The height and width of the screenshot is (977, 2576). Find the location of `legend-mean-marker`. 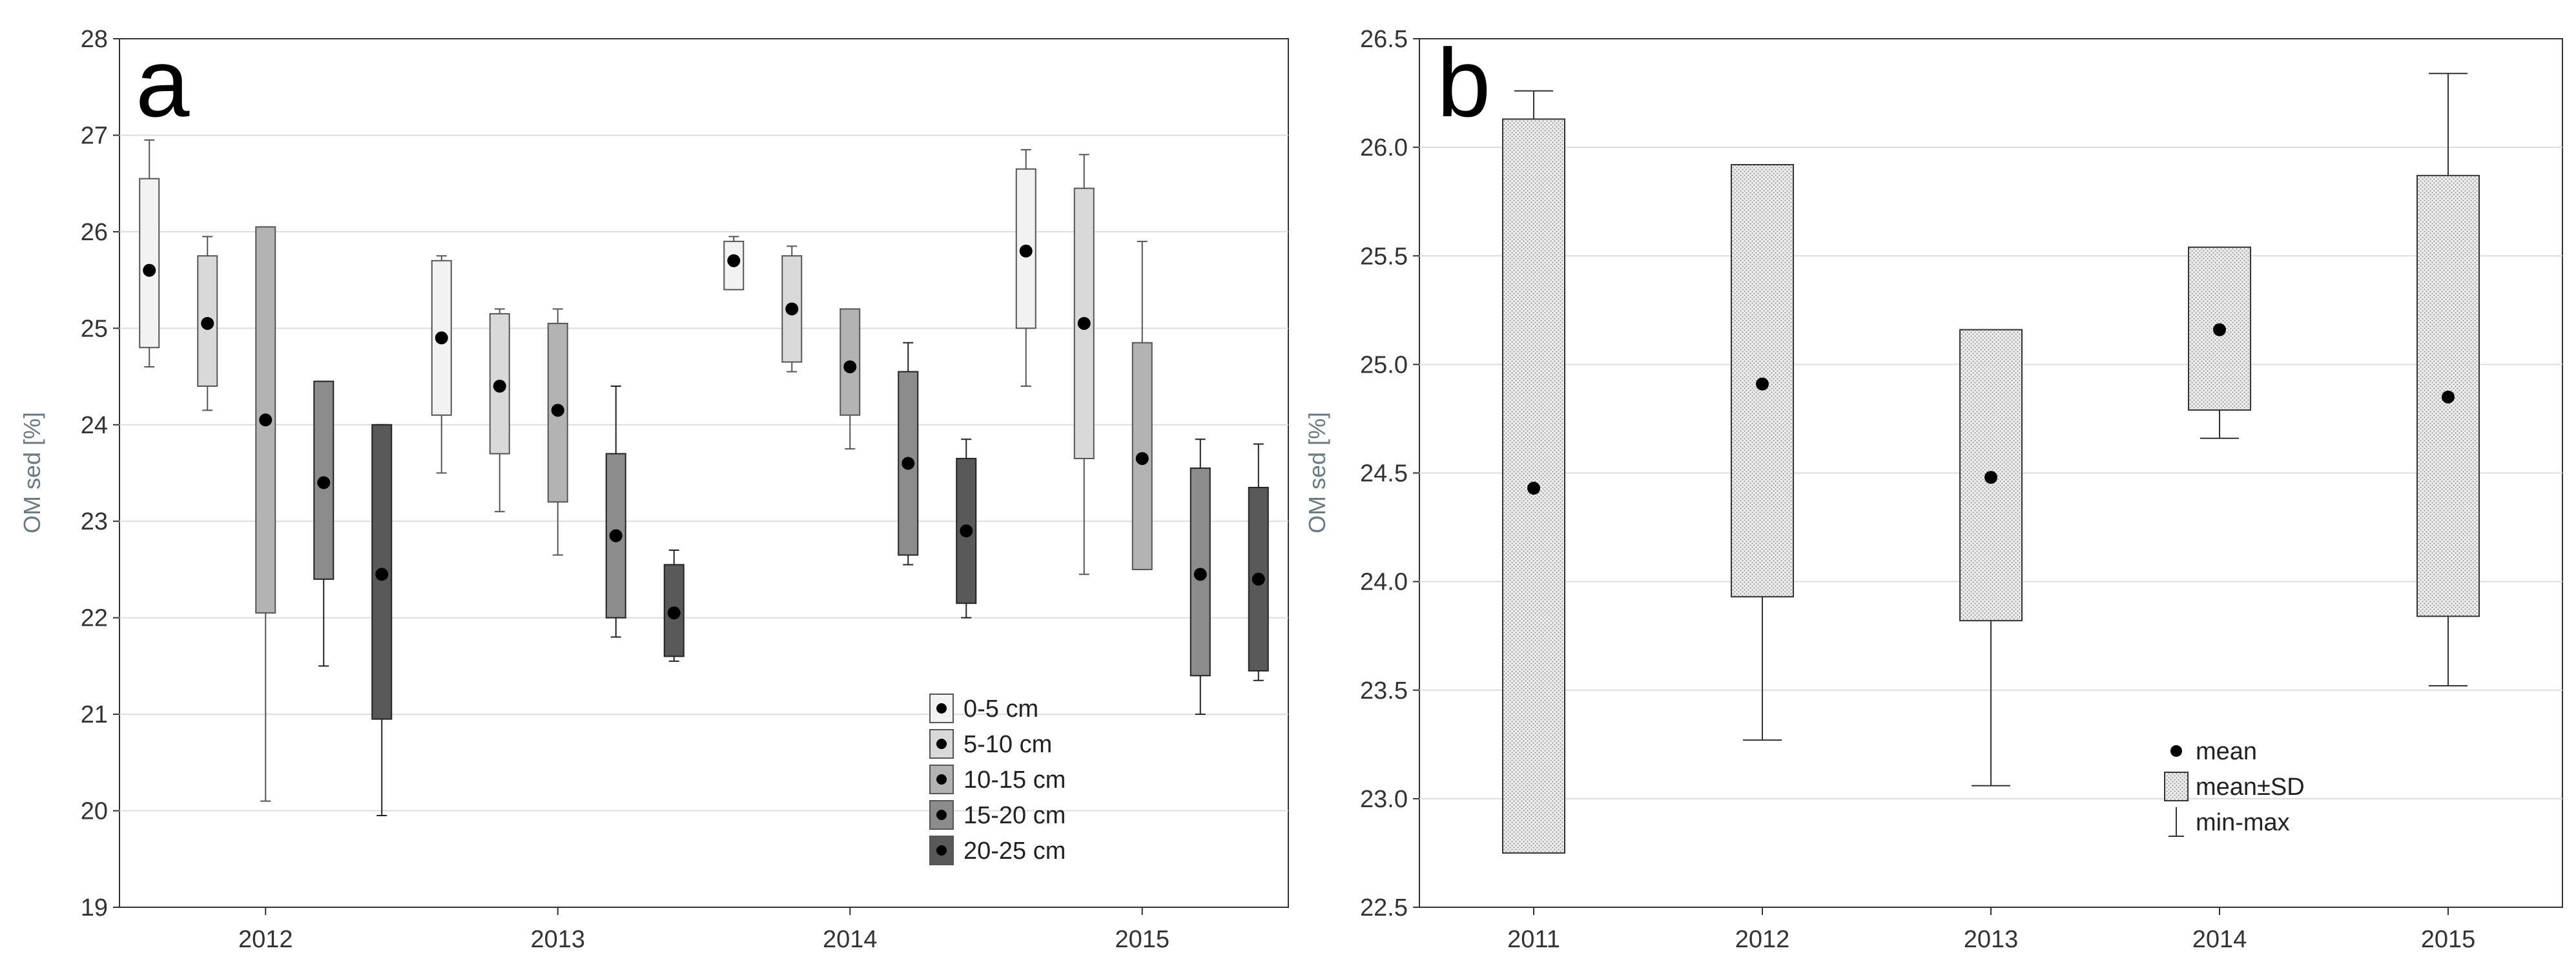

legend-mean-marker is located at coordinates (2176, 751).